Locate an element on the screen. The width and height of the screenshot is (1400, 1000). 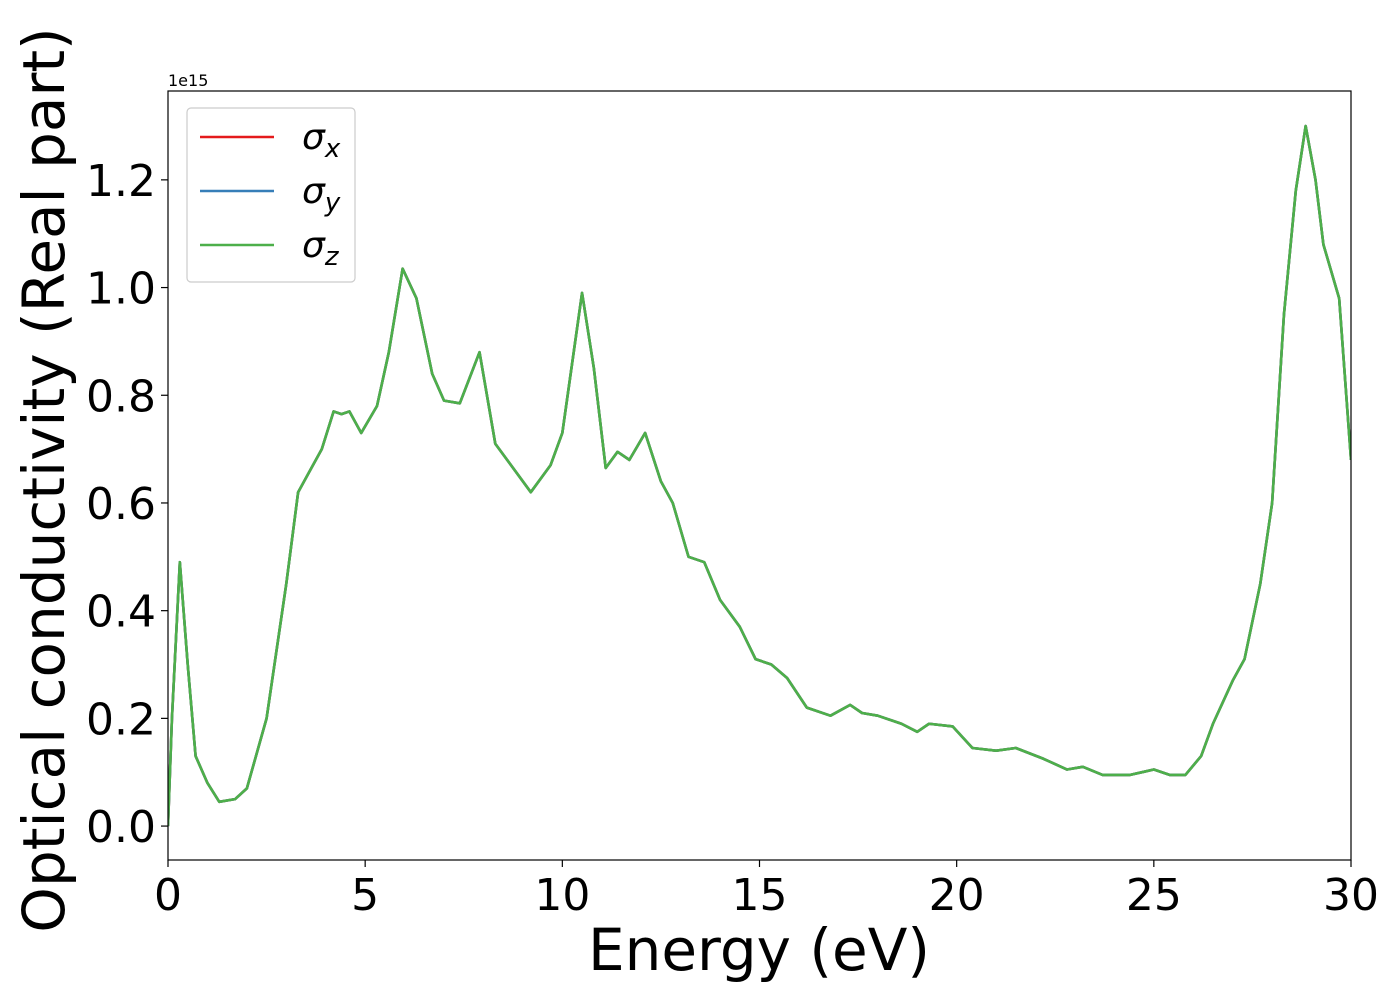
y-tick-label: 1.0 is located at coordinates (121, 289).